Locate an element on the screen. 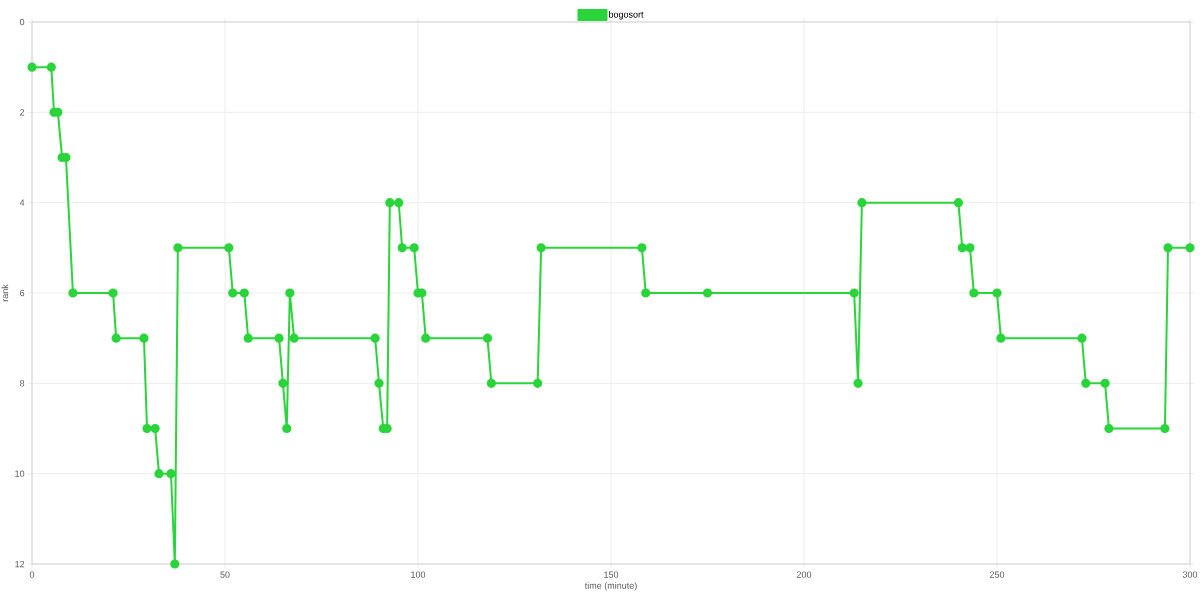 This screenshot has height=600, width=1200. x-tick-label: 100 is located at coordinates (418, 574).